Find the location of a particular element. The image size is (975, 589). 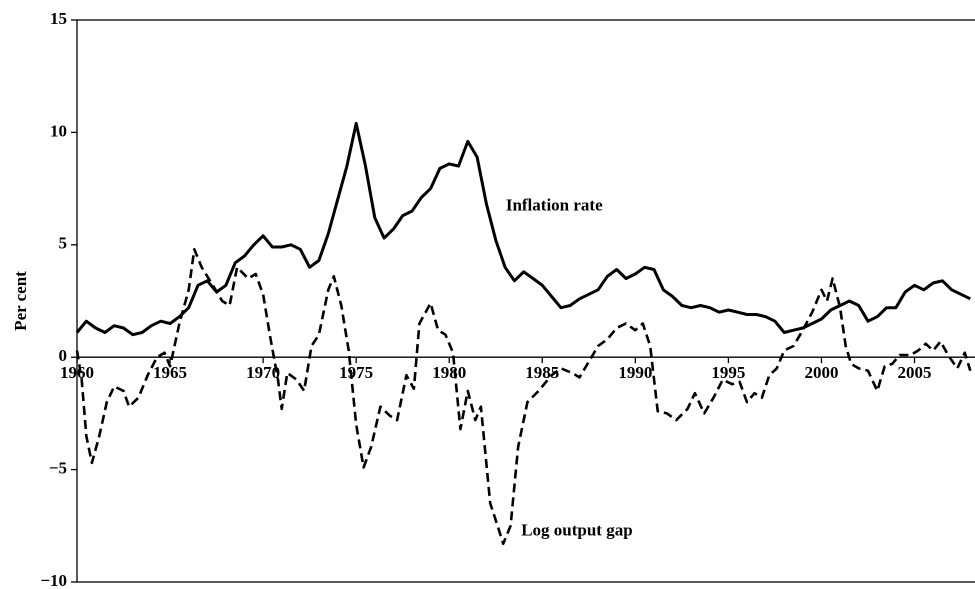

y-tick-label: 15 is located at coordinates (58, 18).